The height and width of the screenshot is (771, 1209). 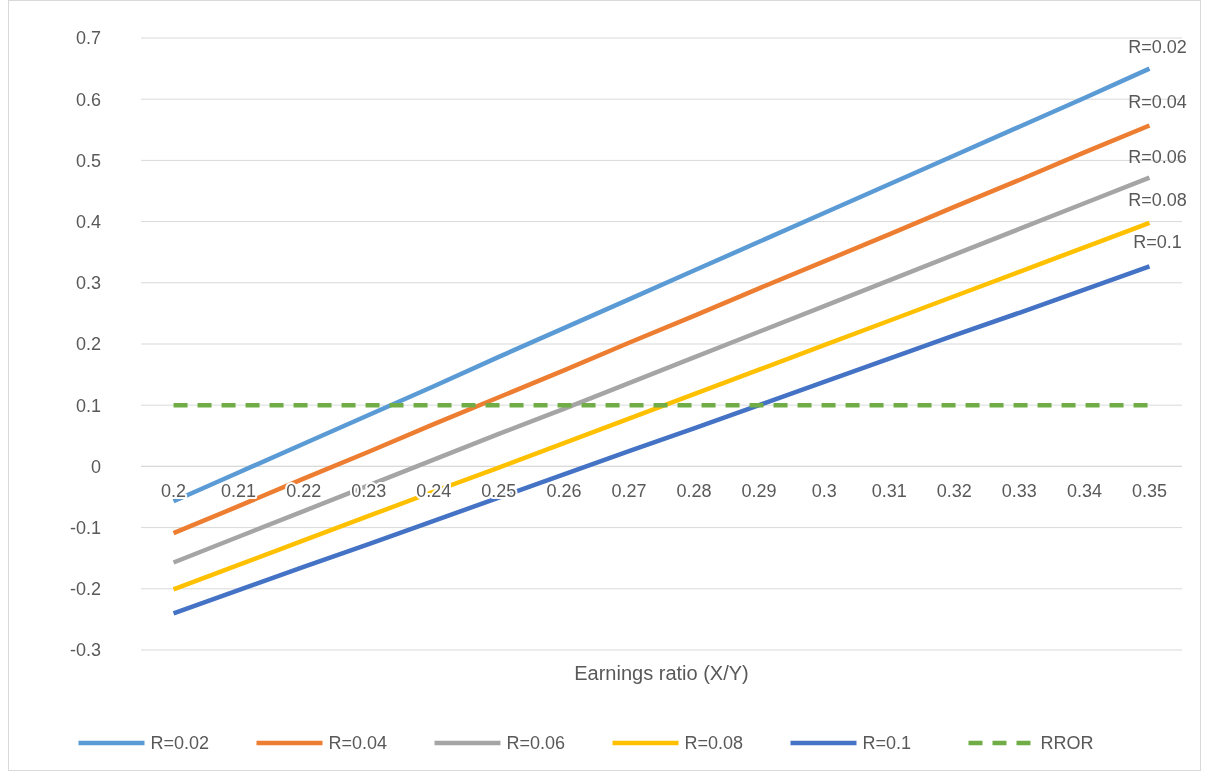 What do you see at coordinates (85, 589) in the screenshot?
I see `y-tick-label: -0.2` at bounding box center [85, 589].